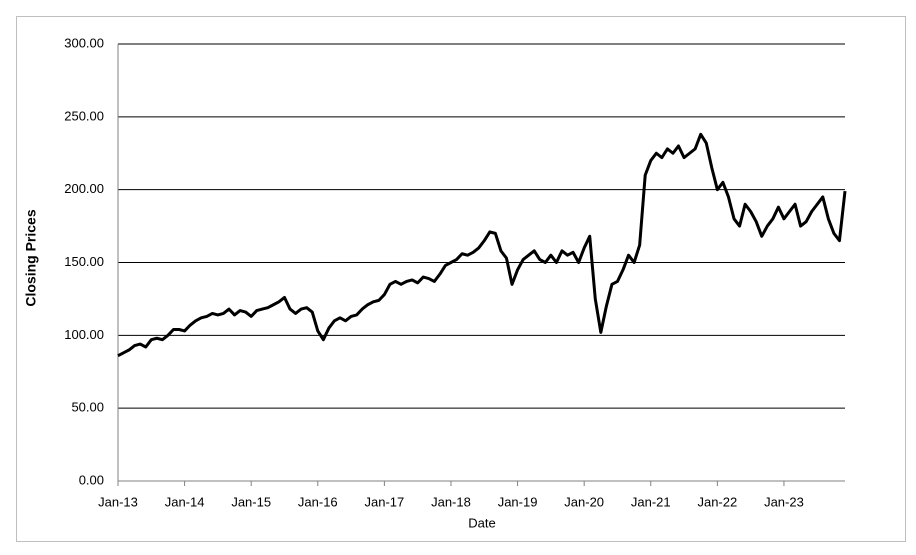  What do you see at coordinates (84, 188) in the screenshot?
I see `y-tick-label: 200.00` at bounding box center [84, 188].